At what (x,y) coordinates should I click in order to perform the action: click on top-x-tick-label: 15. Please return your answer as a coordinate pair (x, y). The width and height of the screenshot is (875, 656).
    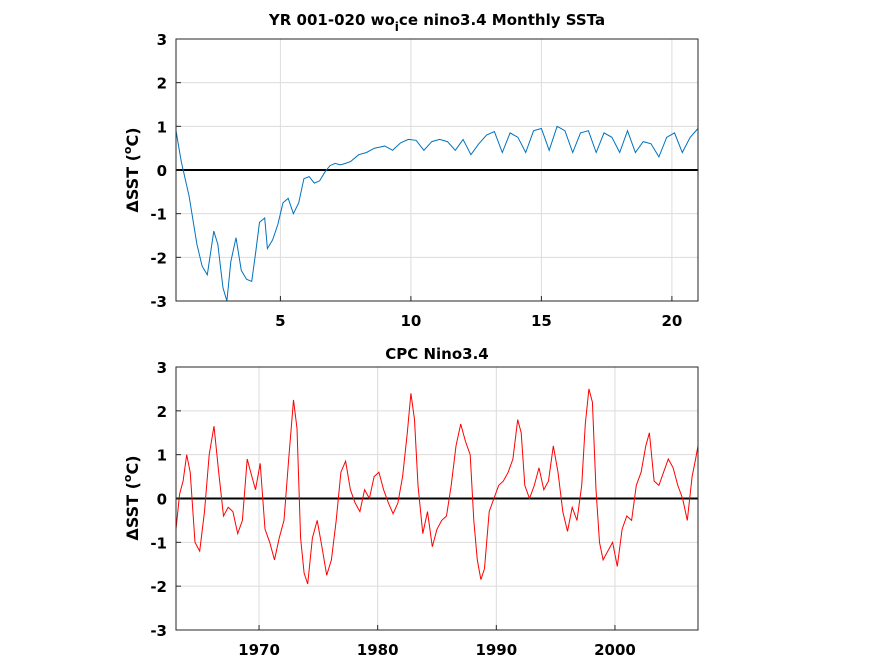
    Looking at the image, I should click on (541, 321).